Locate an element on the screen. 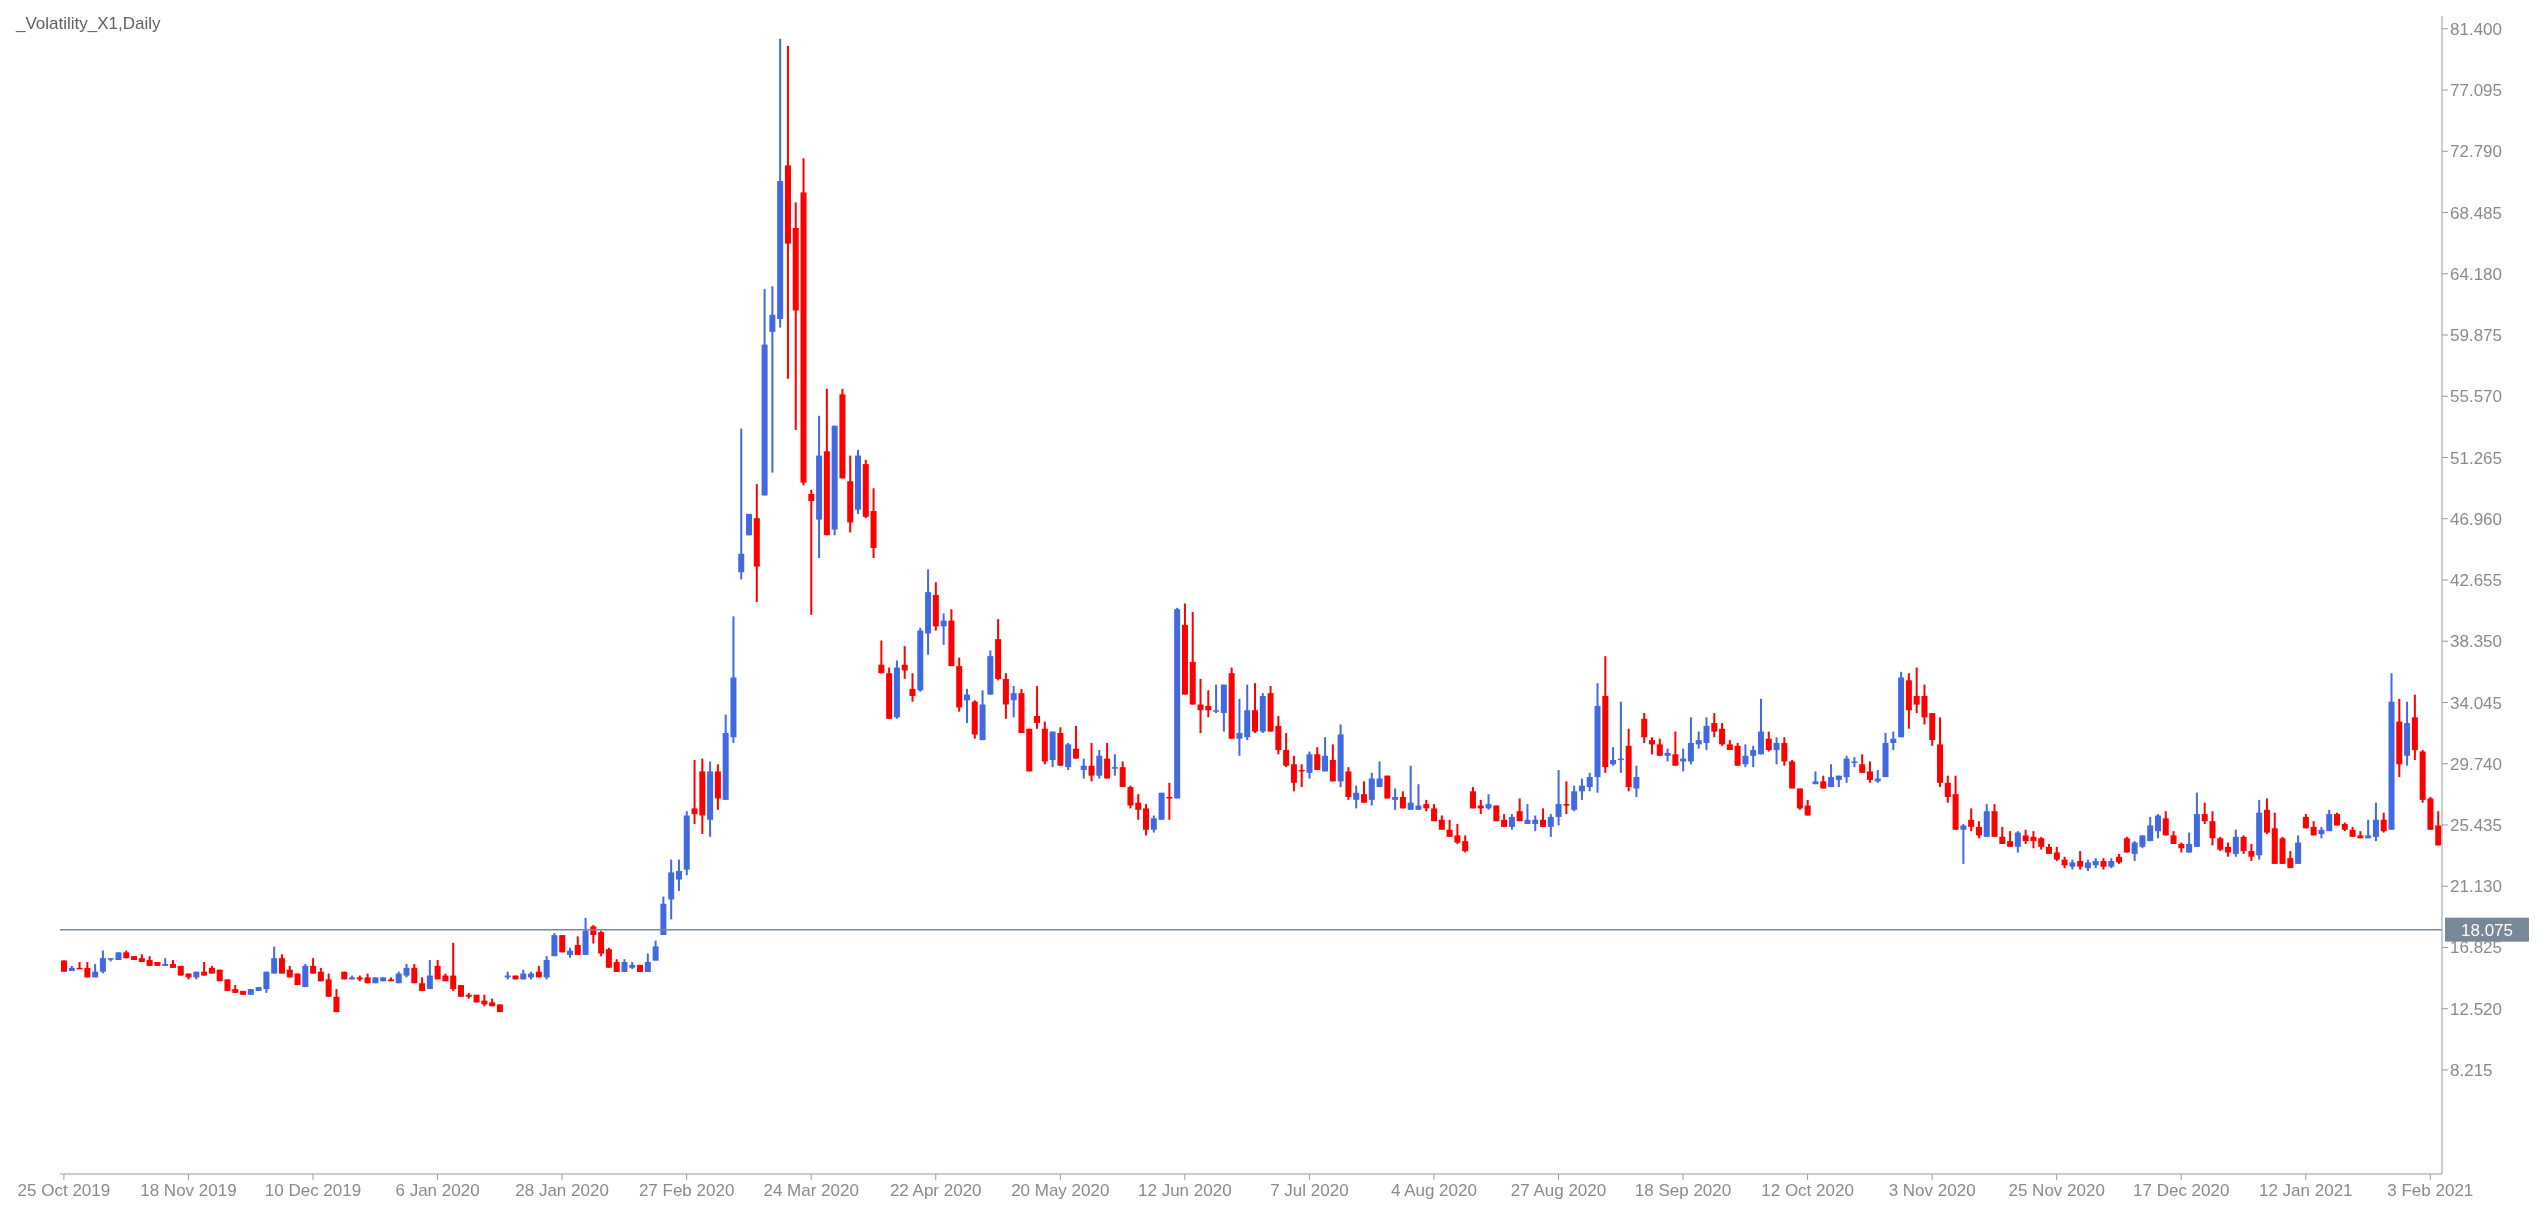 The image size is (2546, 1224). x-tick-label: 25 Oct 2019 is located at coordinates (64, 1190).